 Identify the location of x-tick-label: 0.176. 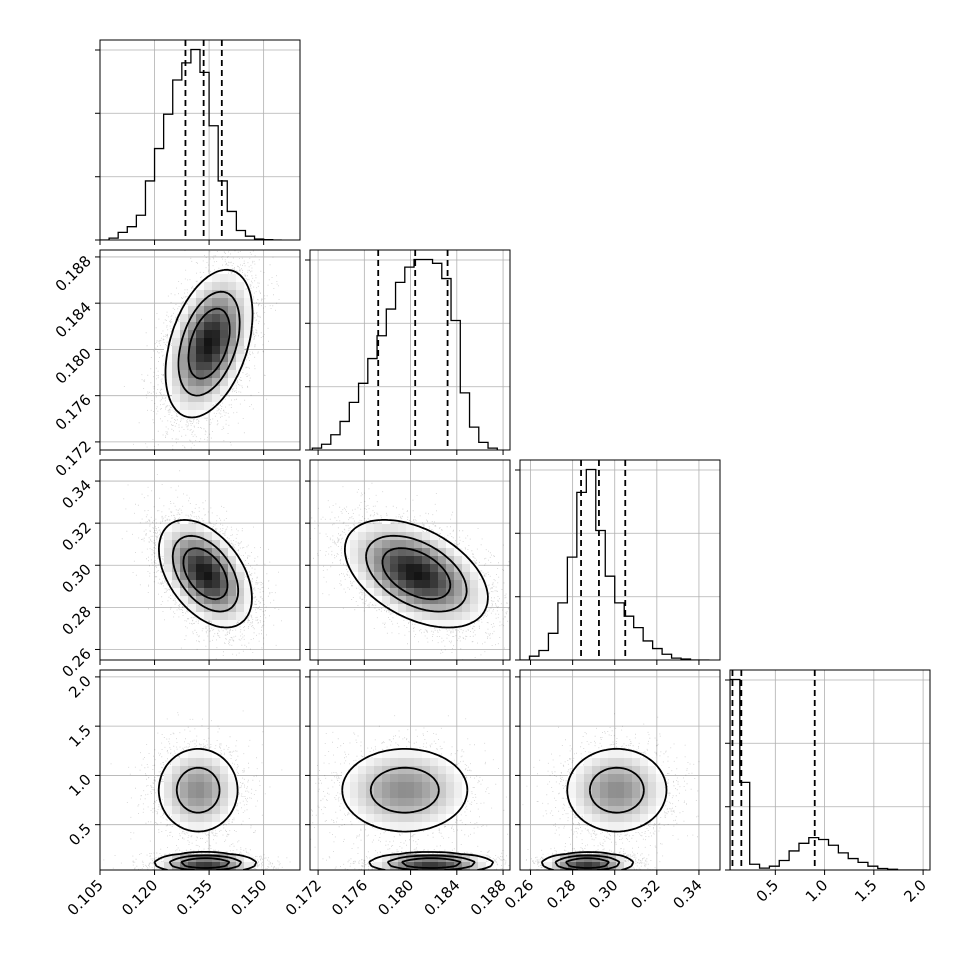
(349, 897).